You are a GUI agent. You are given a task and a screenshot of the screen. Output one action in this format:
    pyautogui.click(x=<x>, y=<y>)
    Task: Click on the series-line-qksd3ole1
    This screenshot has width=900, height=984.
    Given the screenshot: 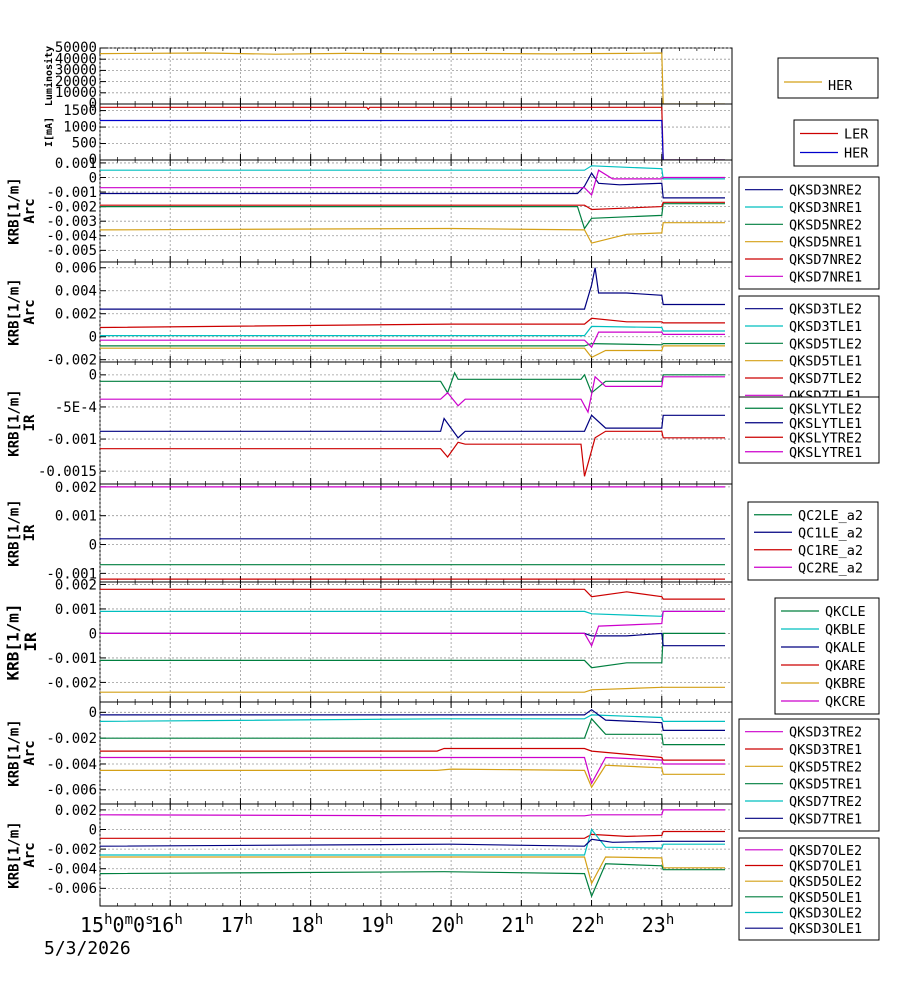 What is the action you would take?
    pyautogui.click(x=412, y=842)
    